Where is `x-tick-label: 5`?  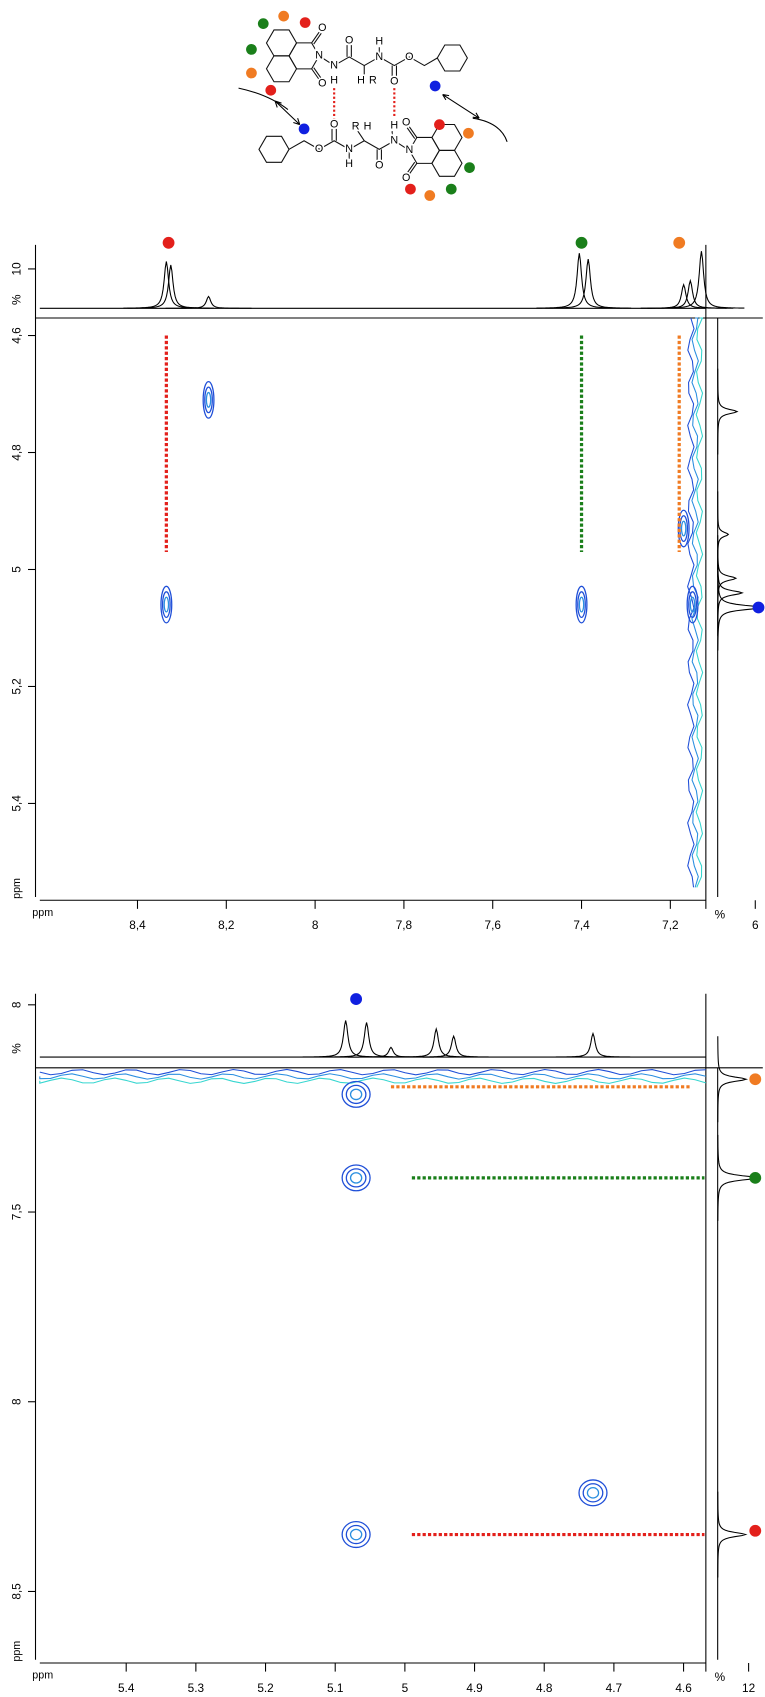 x-tick-label: 5 is located at coordinates (405, 1686).